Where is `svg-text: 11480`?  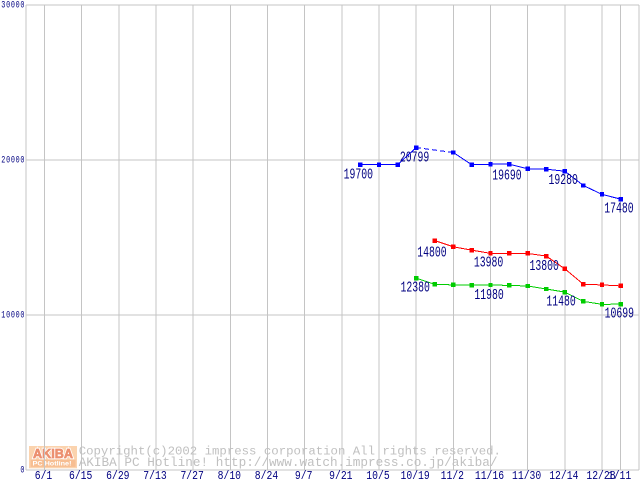
svg-text: 11480 is located at coordinates (560, 302).